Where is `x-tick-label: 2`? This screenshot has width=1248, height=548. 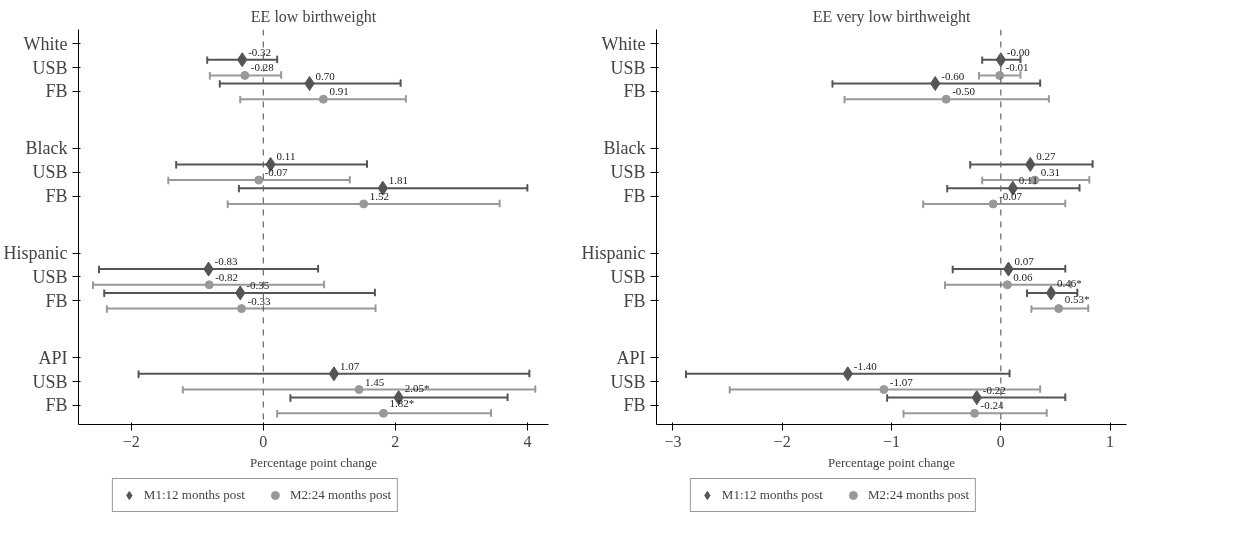 x-tick-label: 2 is located at coordinates (395, 441).